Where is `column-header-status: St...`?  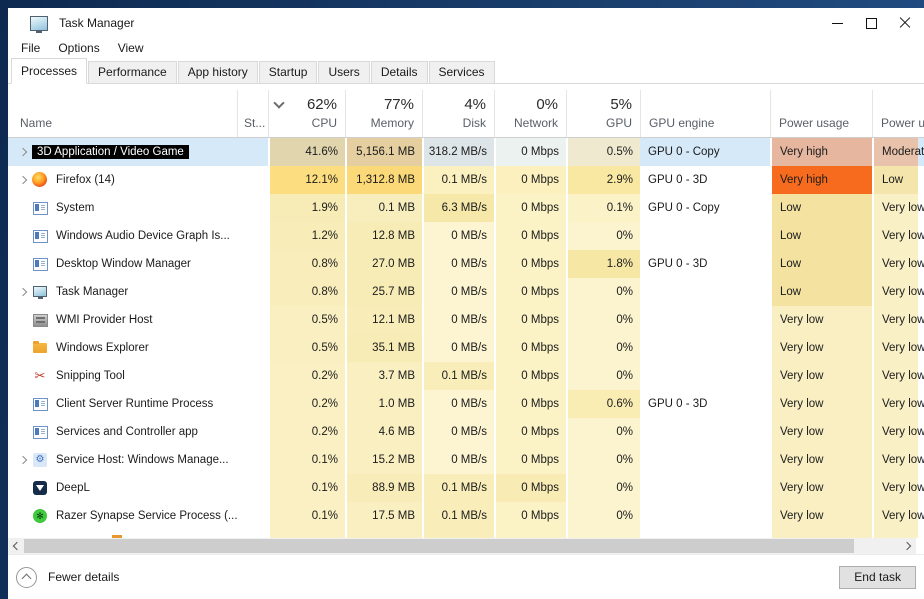
column-header-status: St... is located at coordinates (252, 113).